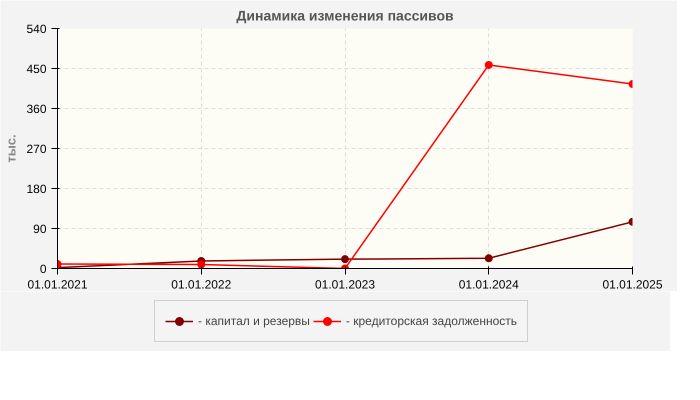 The width and height of the screenshot is (700, 400). What do you see at coordinates (36, 69) in the screenshot?
I see `y-tick-label: 450` at bounding box center [36, 69].